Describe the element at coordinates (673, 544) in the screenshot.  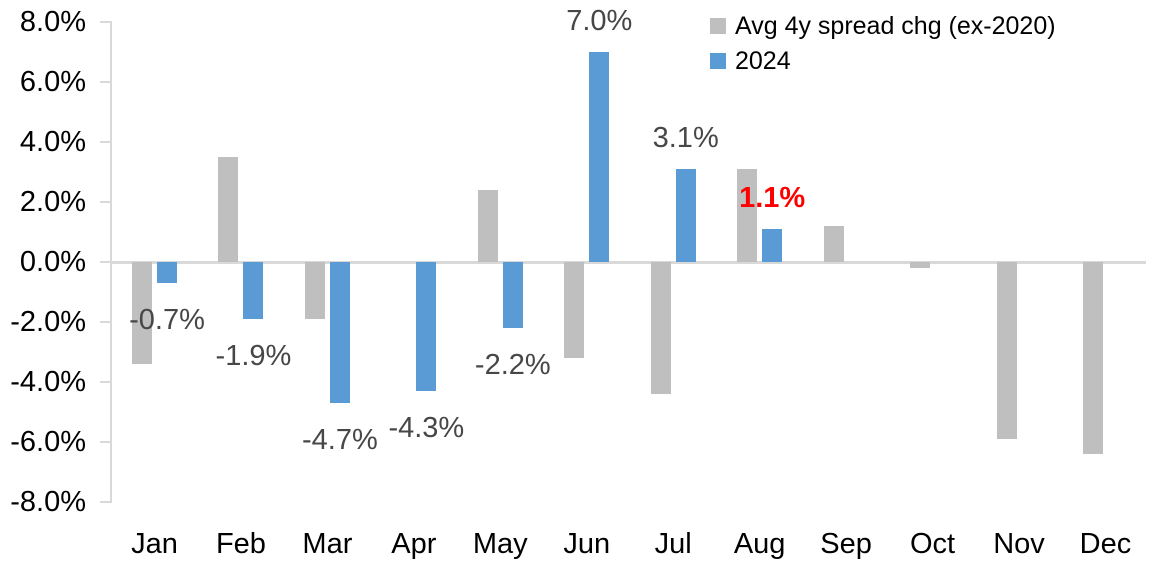
I see `x-axis-label-jul: Jul` at that location.